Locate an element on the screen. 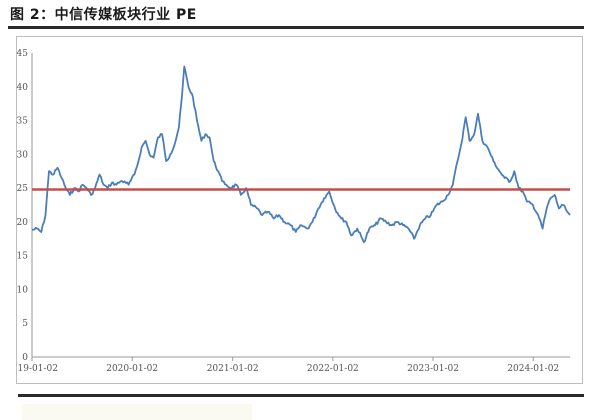 Image resolution: width=592 pixels, height=420 pixels. x-tick-label: 2023-01-02 is located at coordinates (433, 369).